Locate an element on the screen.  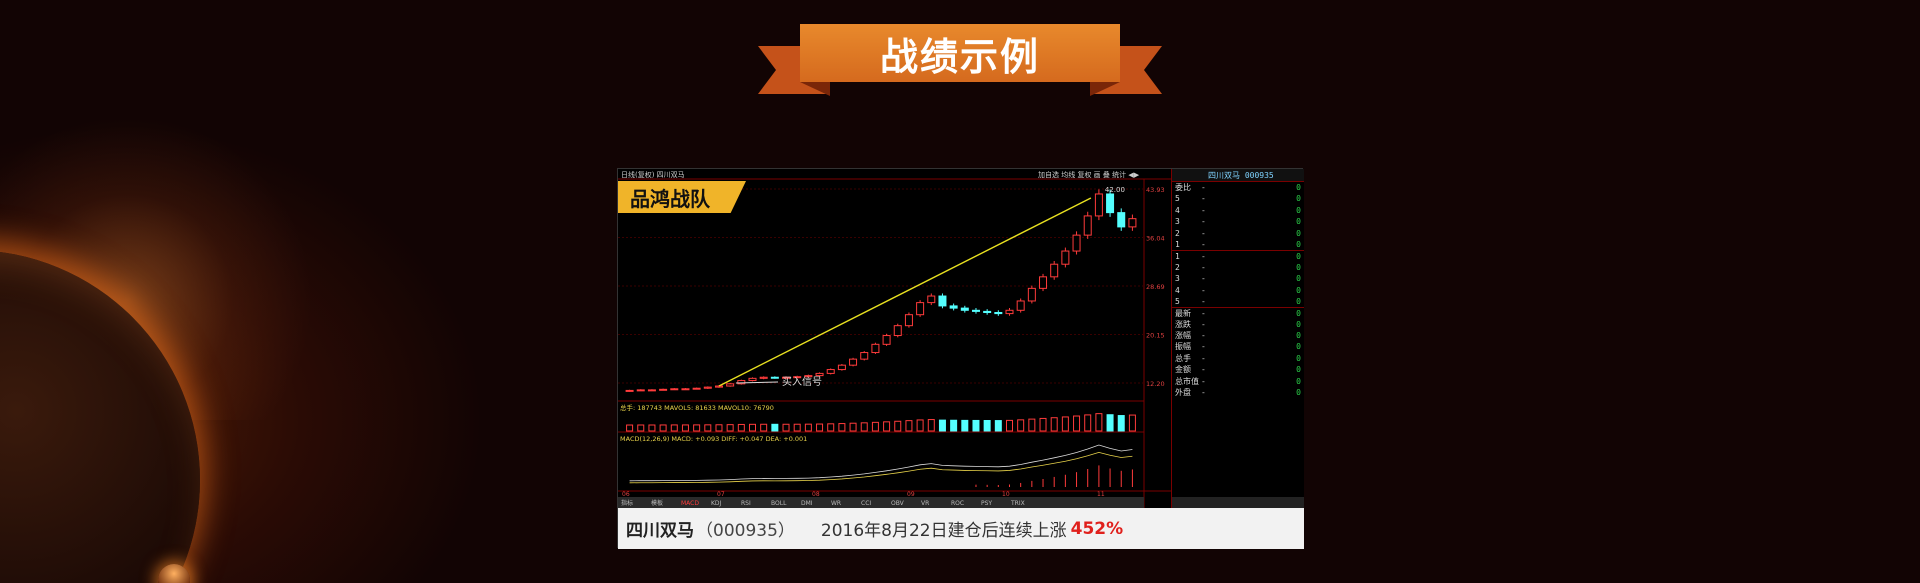
indicator-tab: BOLL is located at coordinates (779, 503).